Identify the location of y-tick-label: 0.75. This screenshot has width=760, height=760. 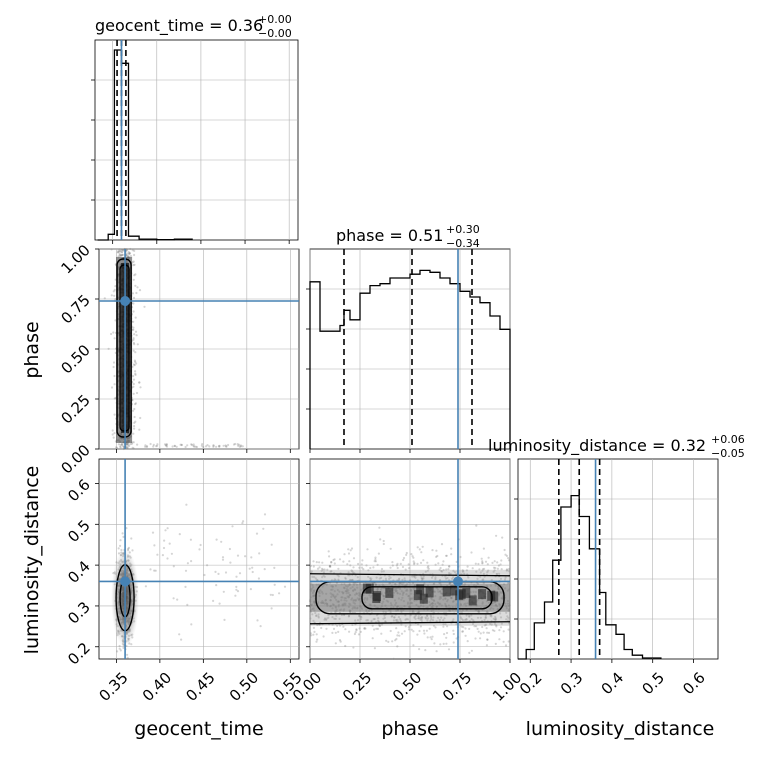
(75, 309).